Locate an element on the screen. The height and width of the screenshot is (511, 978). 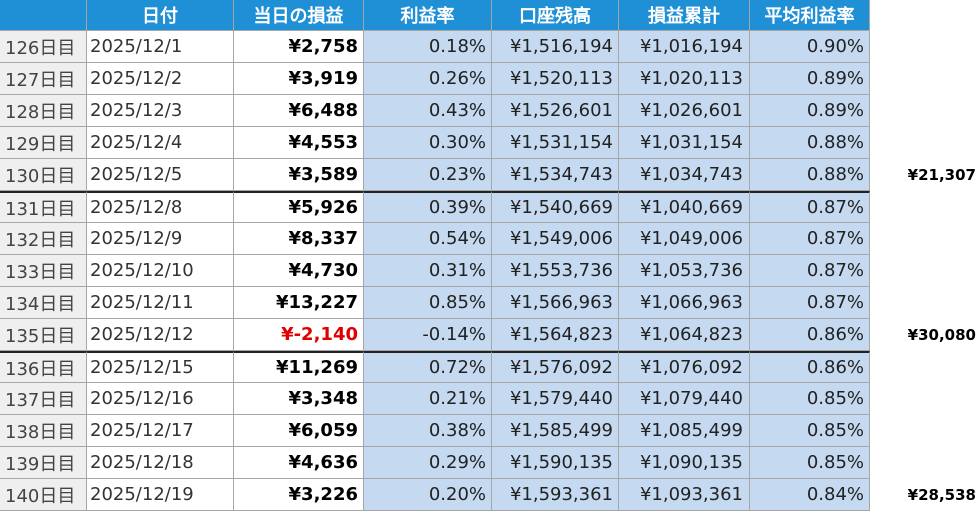
account-balance-cell: ¥1,590,135 is located at coordinates (555, 463).